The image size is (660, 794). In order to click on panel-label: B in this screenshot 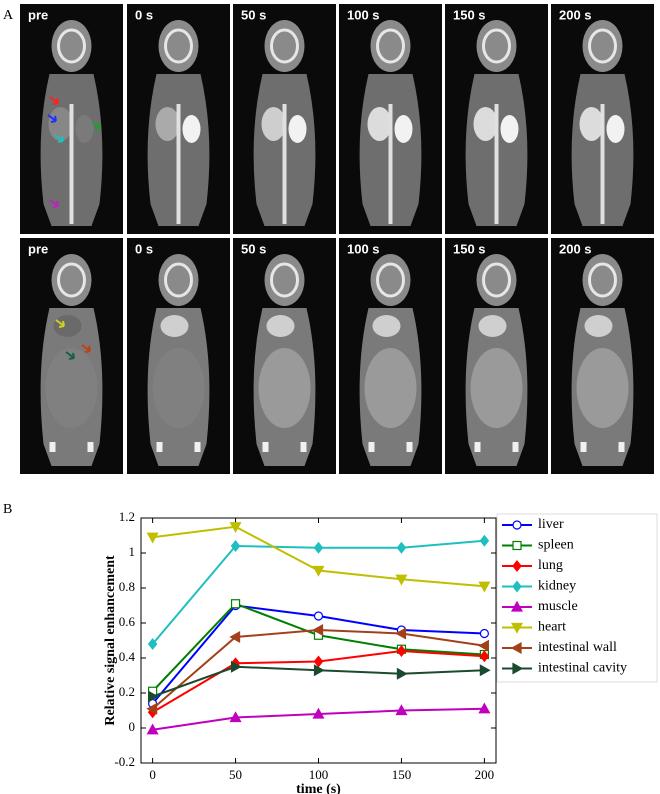, I will do `click(7, 509)`.